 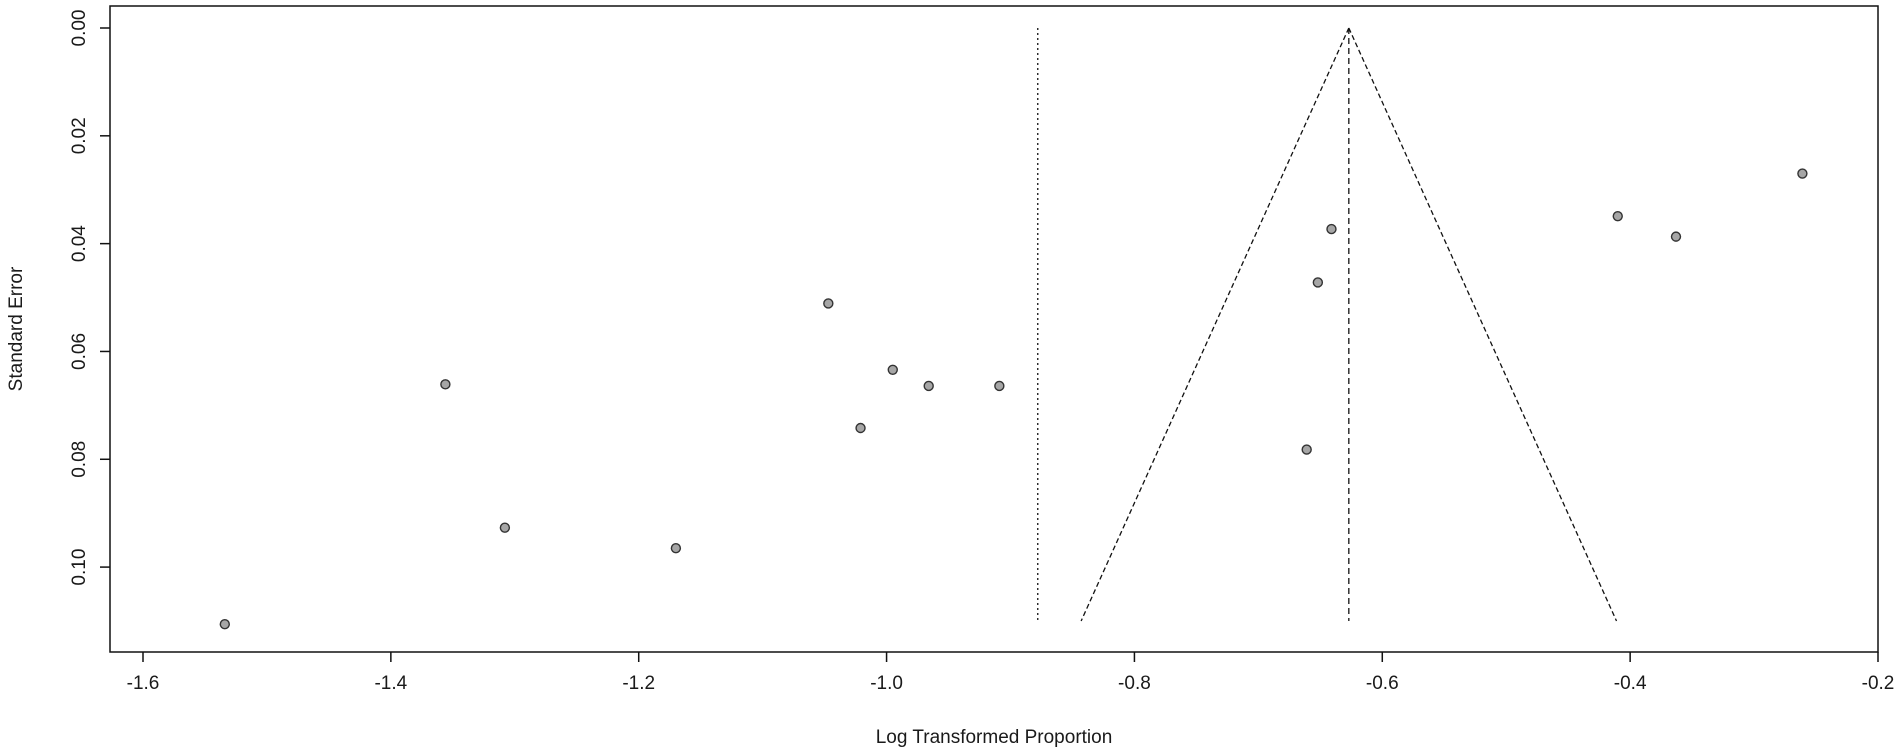 I want to click on x-axis: -1.6 -1.4 -1.2 -1.0 -0.8 -0.6 -0.4 -0.2, so click(x=1011, y=673).